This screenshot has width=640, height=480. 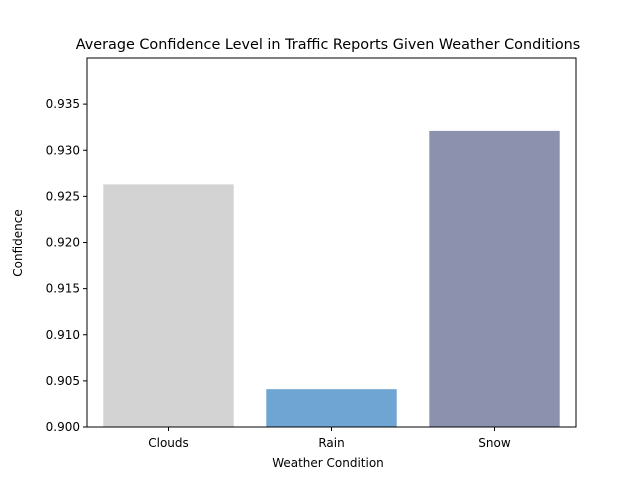 I want to click on x-axis-label: Weather Condition, so click(x=328, y=463).